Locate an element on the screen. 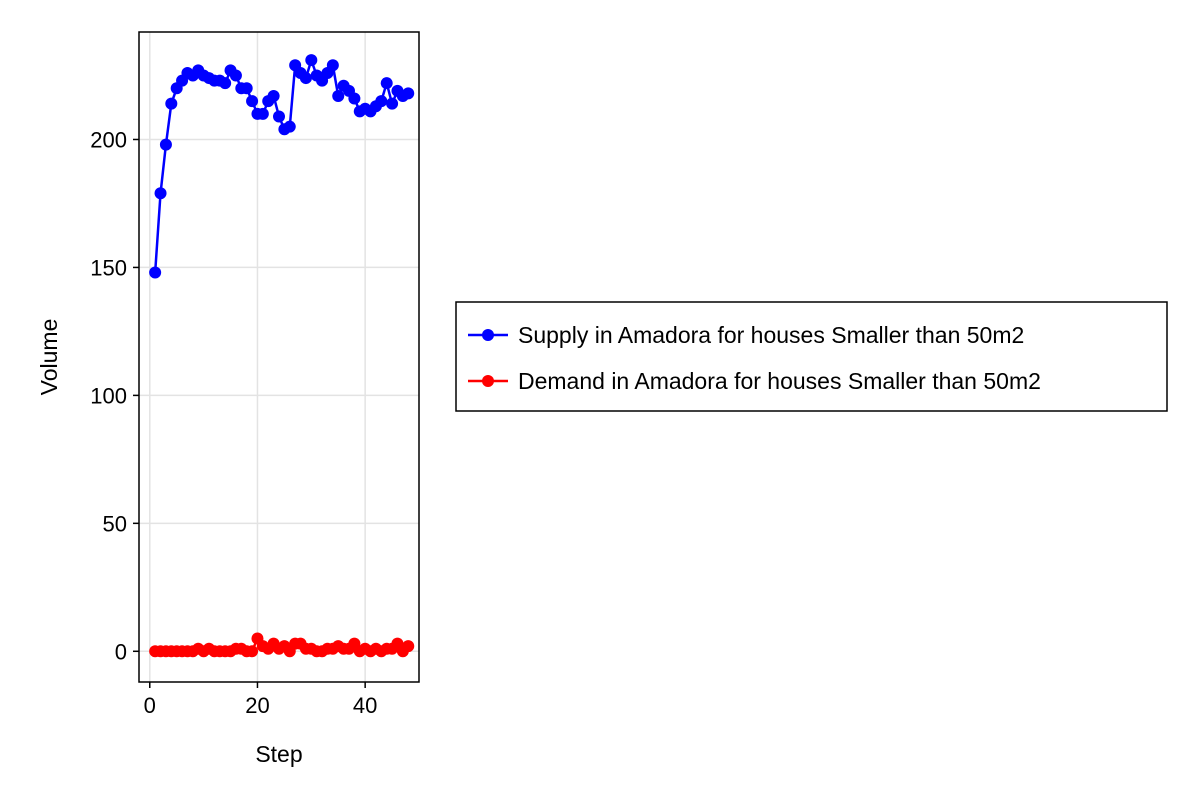  legend-frame is located at coordinates (811, 356).